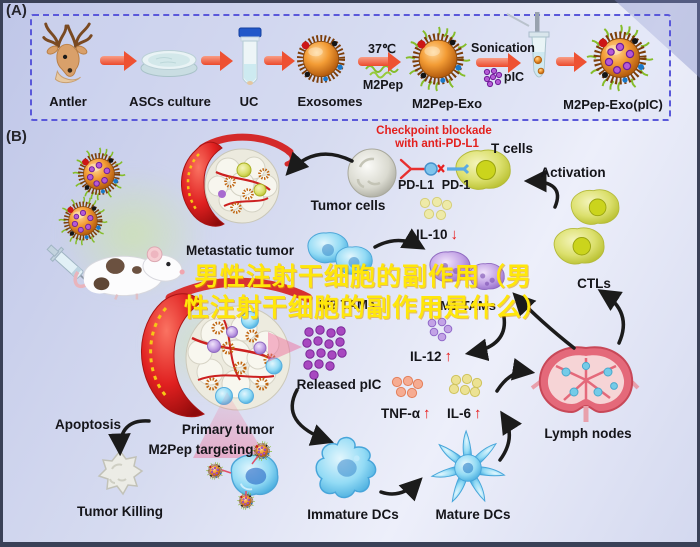 The image size is (700, 547). What do you see at coordinates (227, 347) in the screenshot?
I see `primary-tumor-image` at bounding box center [227, 347].